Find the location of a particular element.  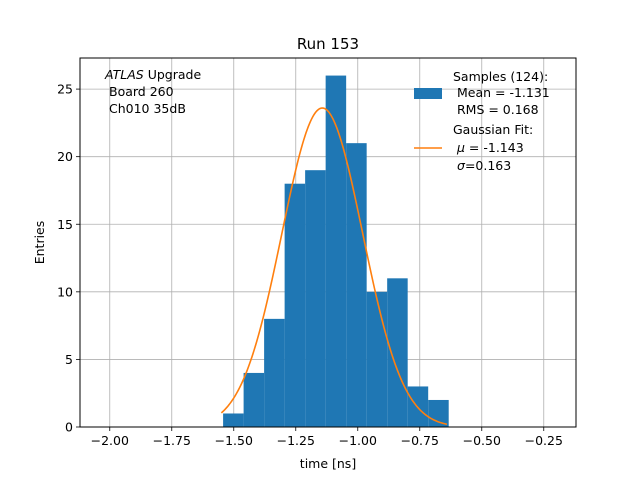

annotation-atlas: ATLAS is located at coordinates (124, 74).